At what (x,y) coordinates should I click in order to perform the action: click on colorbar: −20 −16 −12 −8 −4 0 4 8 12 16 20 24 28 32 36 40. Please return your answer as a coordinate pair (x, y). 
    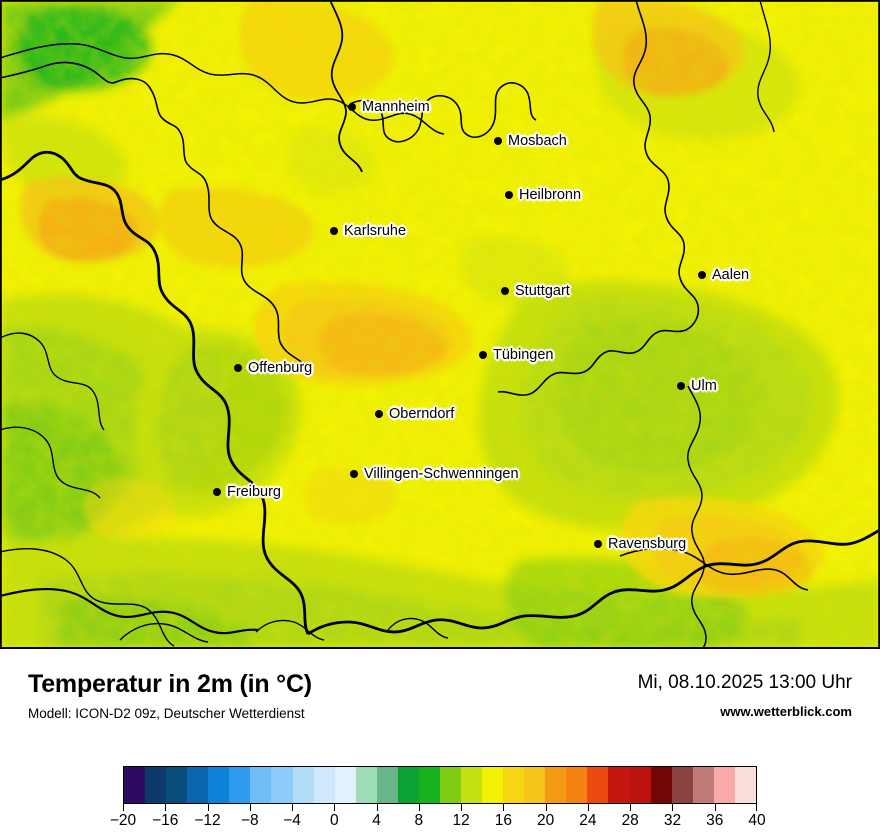
    Looking at the image, I should click on (438, 802).